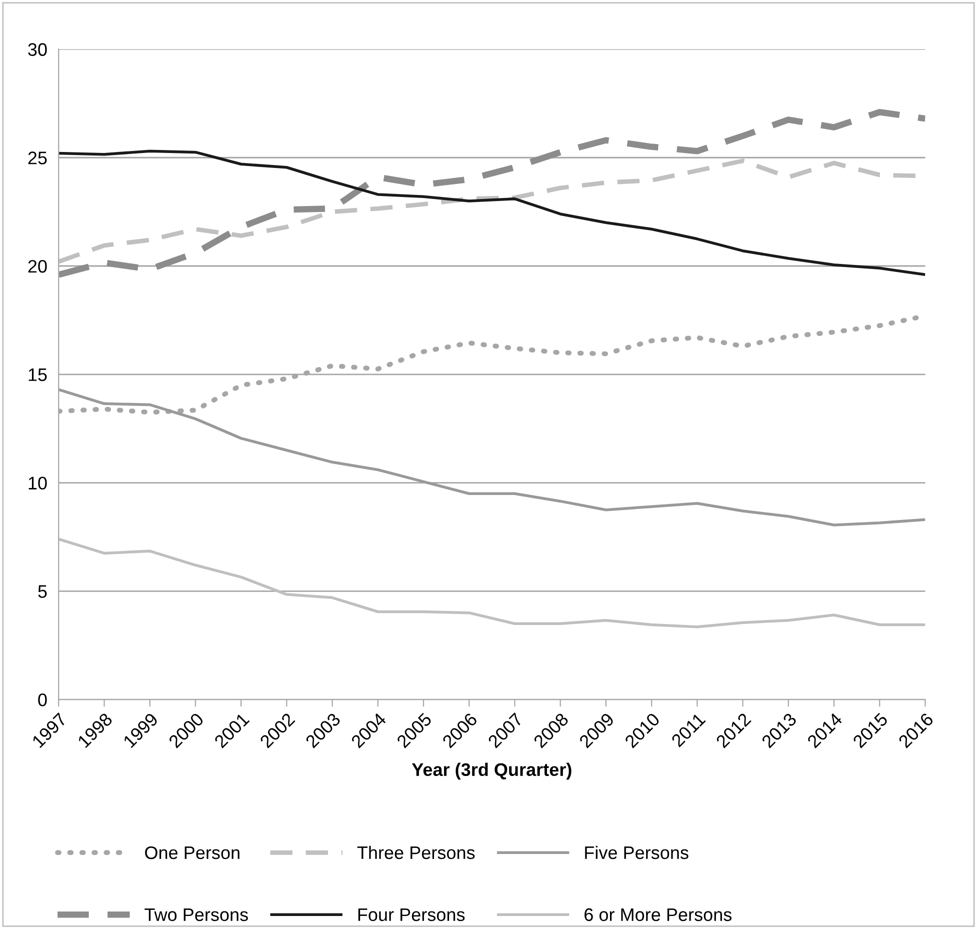 Image resolution: width=977 pixels, height=929 pixels. Describe the element at coordinates (42, 699) in the screenshot. I see `y-tick-label: 0` at that location.